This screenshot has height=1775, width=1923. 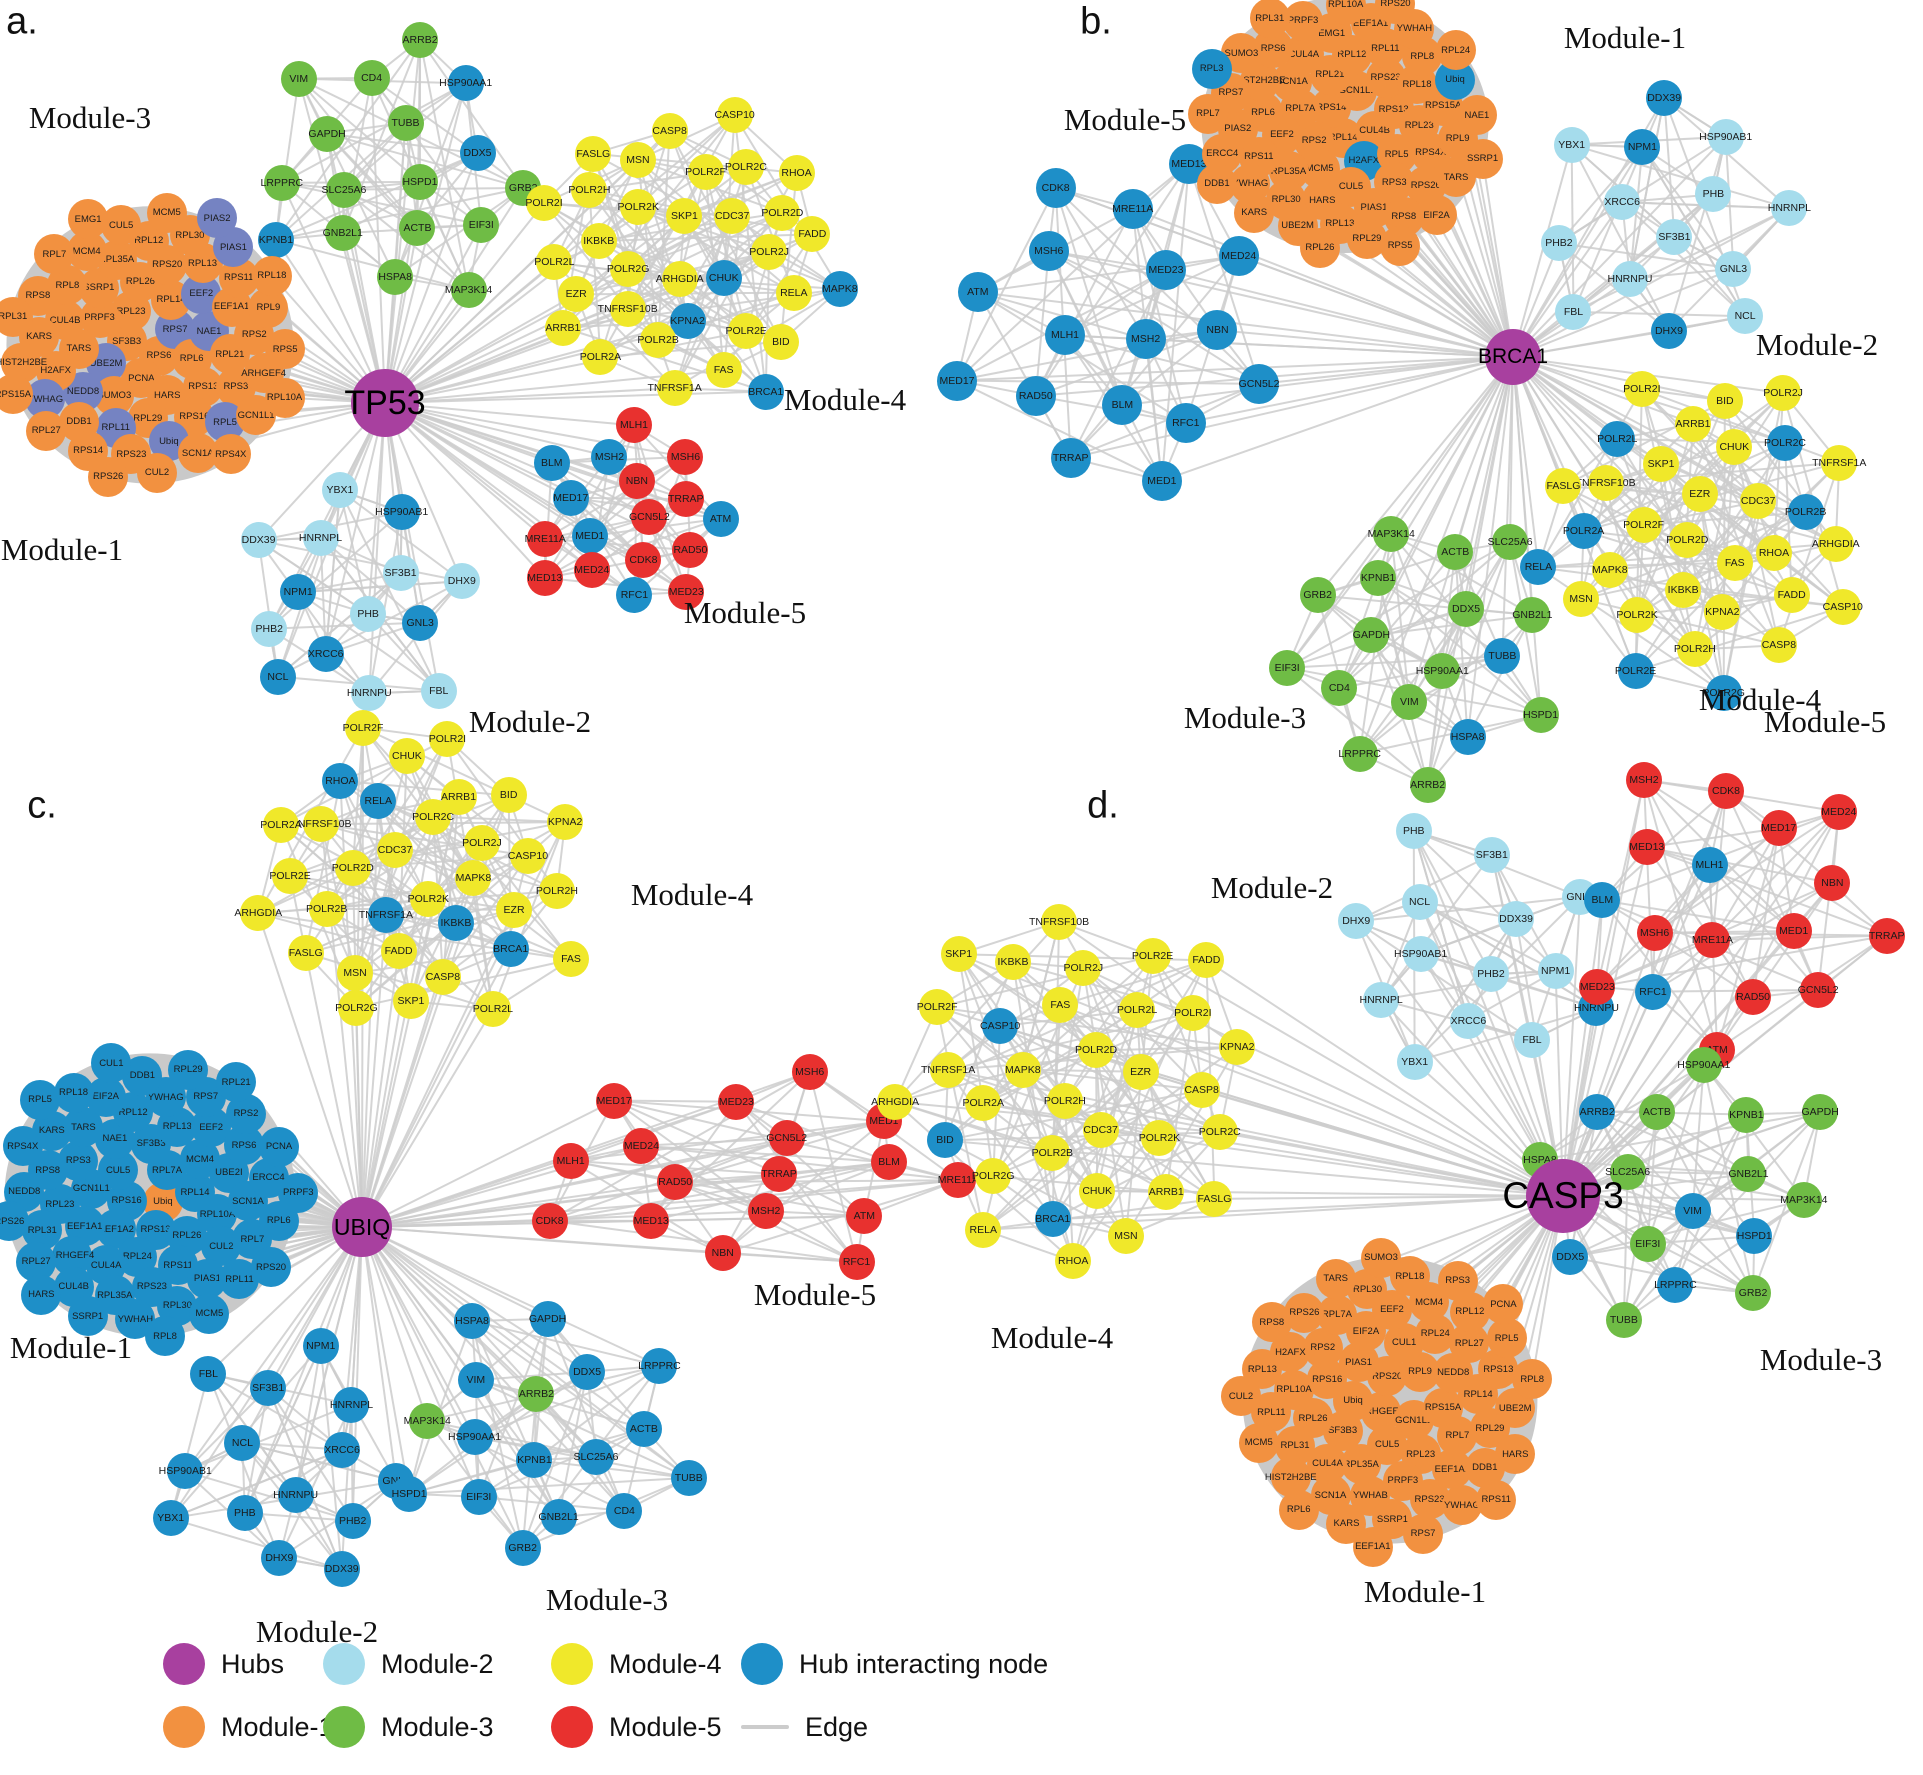 What do you see at coordinates (420, 39) in the screenshot?
I see `network-node: ARRB2` at bounding box center [420, 39].